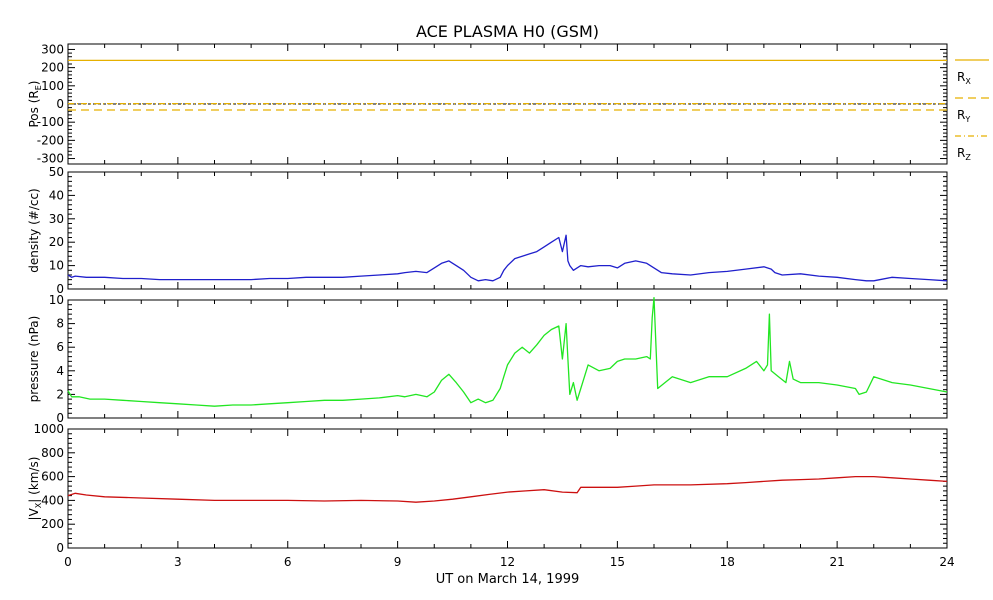  I want to click on y-axis-label: density (#/cc), so click(34, 230).